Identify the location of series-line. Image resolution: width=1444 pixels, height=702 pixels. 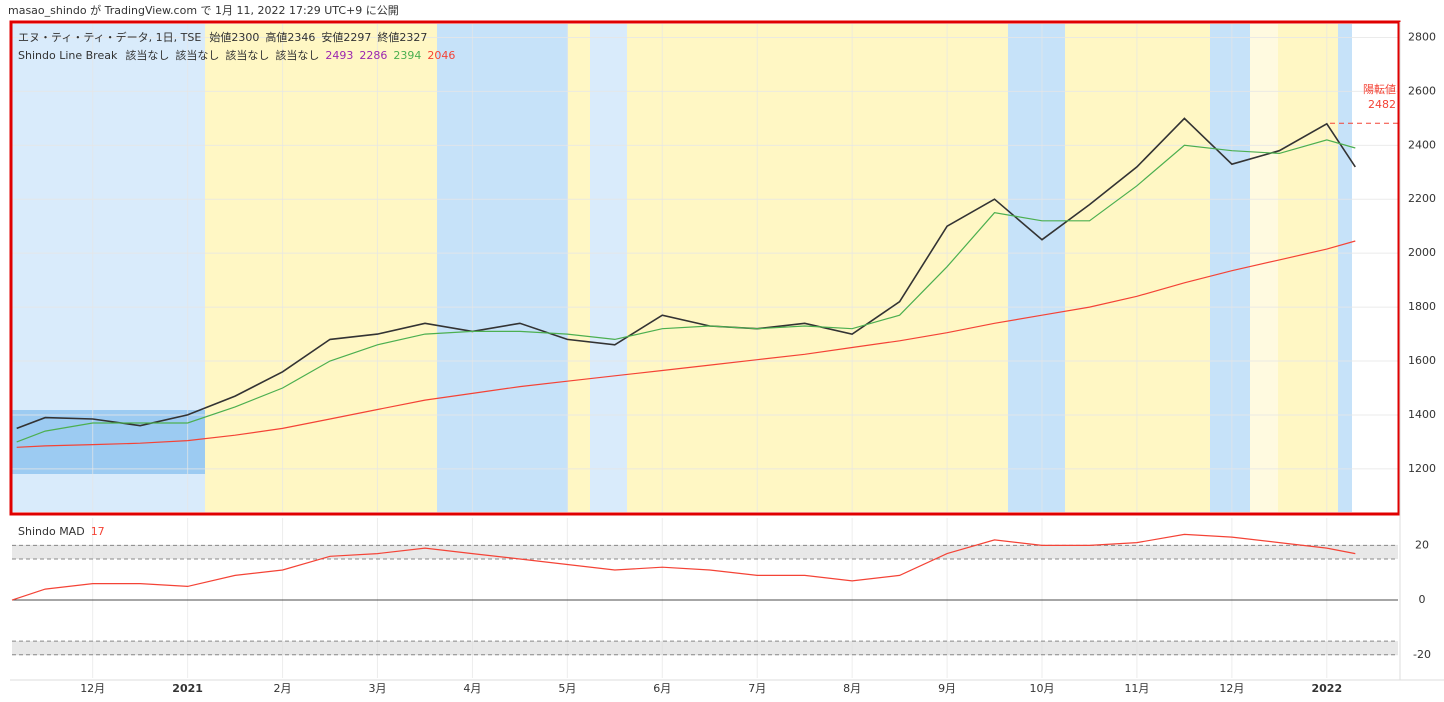
(683, 567).